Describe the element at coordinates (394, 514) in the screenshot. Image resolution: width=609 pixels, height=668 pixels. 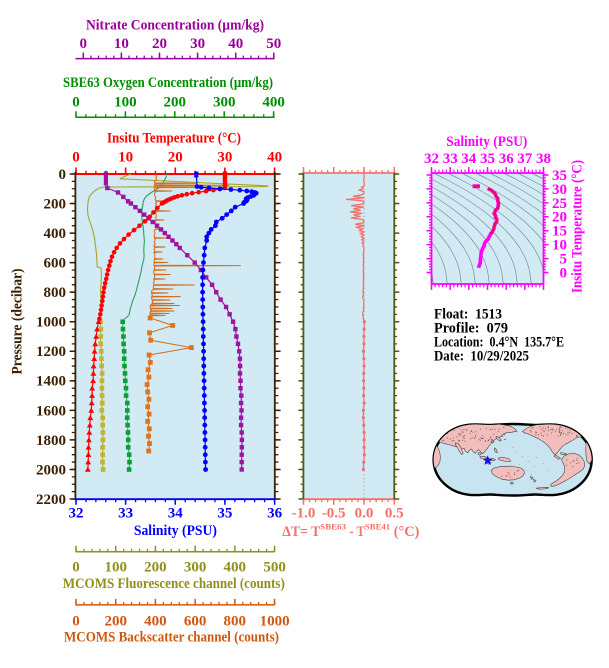
I see `svg-text: 0.5` at that location.